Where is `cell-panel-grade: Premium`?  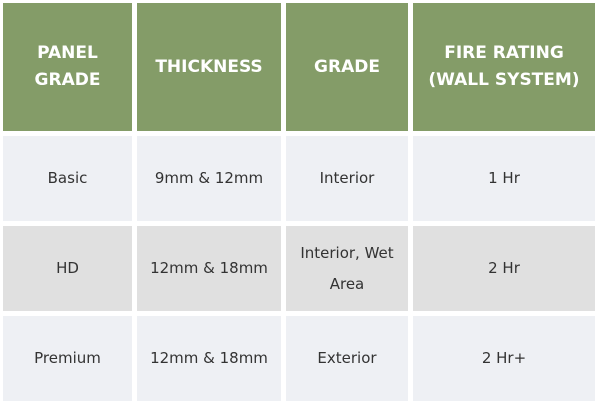 cell-panel-grade: Premium is located at coordinates (67, 358).